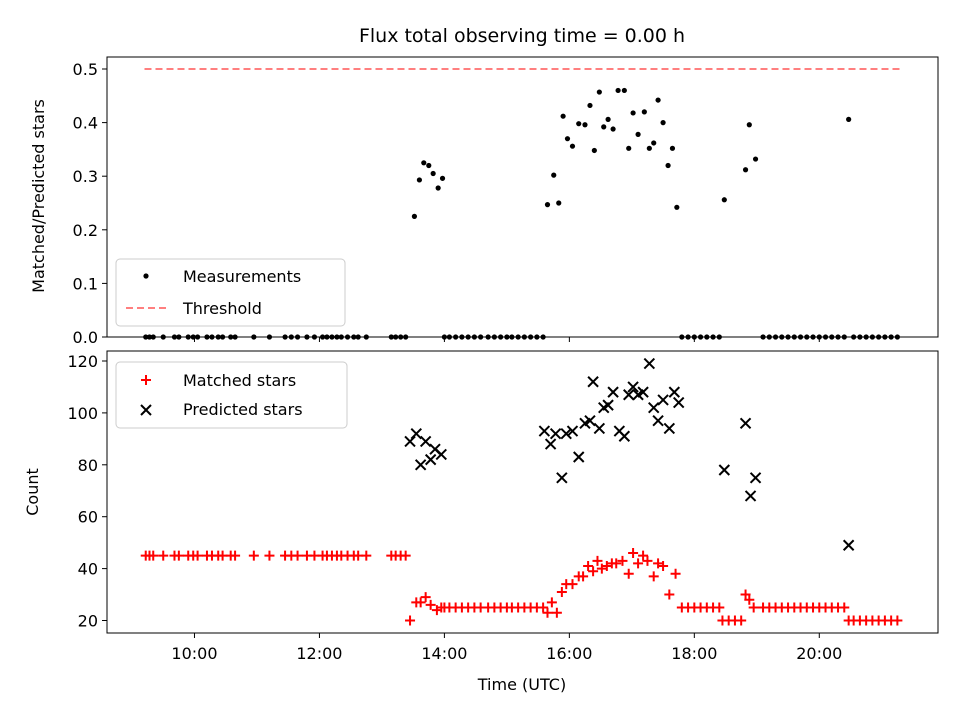 The height and width of the screenshot is (720, 960). I want to click on top-y-axis-label: Matched/Predicted stars, so click(38, 196).